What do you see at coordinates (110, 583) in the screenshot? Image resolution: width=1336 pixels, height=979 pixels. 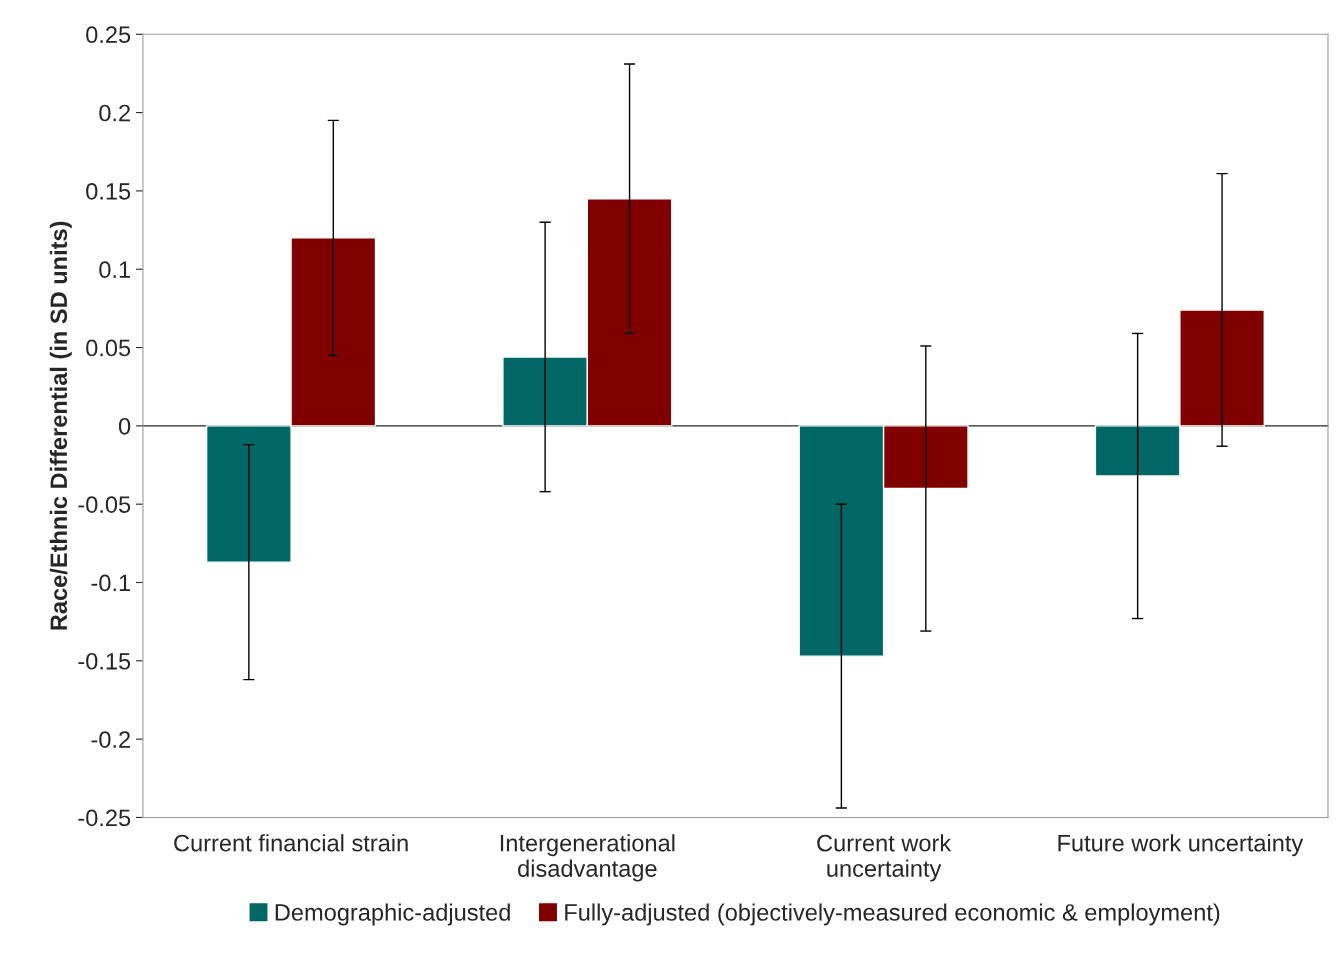 I see `y-tick-label: -0.1` at bounding box center [110, 583].